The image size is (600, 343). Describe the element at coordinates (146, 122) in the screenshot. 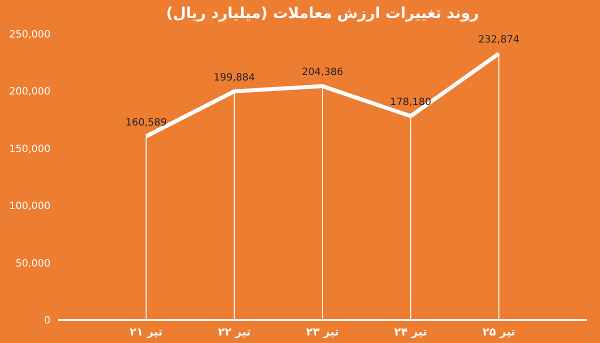

I see `data-label: 160,589` at that location.